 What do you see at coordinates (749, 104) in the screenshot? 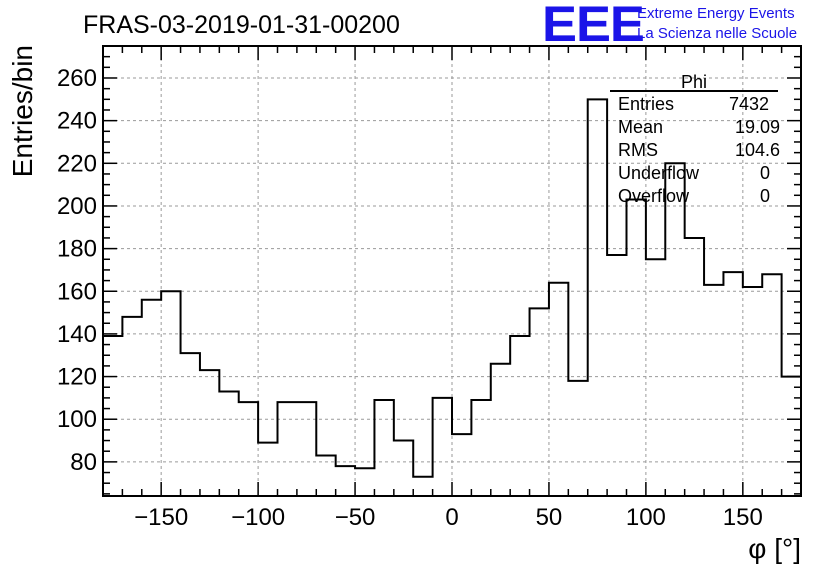
I see `stats-value-entries: 7432` at bounding box center [749, 104].